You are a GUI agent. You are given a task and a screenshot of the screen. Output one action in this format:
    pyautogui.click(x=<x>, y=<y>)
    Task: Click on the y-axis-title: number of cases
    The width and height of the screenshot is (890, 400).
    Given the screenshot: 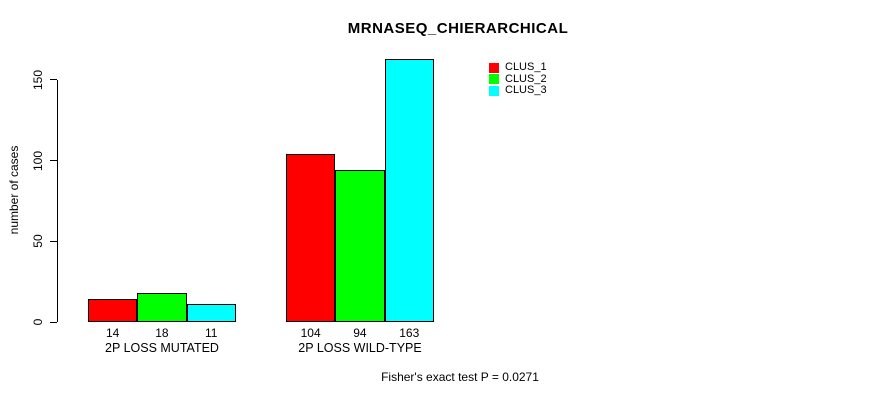 What is the action you would take?
    pyautogui.click(x=14, y=190)
    